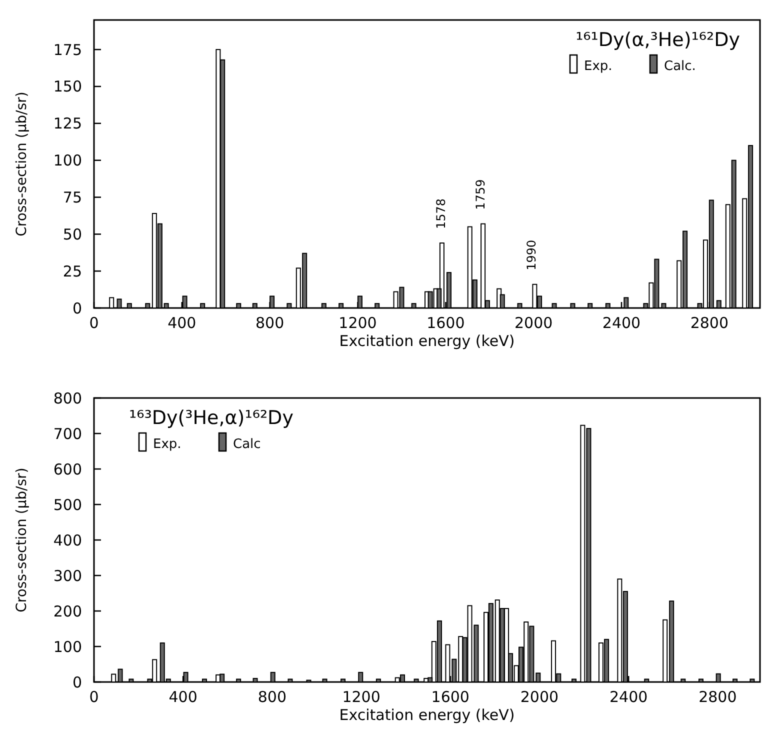 This screenshot has width=781, height=738. I want to click on y-tick-label: 800, so click(67, 398).